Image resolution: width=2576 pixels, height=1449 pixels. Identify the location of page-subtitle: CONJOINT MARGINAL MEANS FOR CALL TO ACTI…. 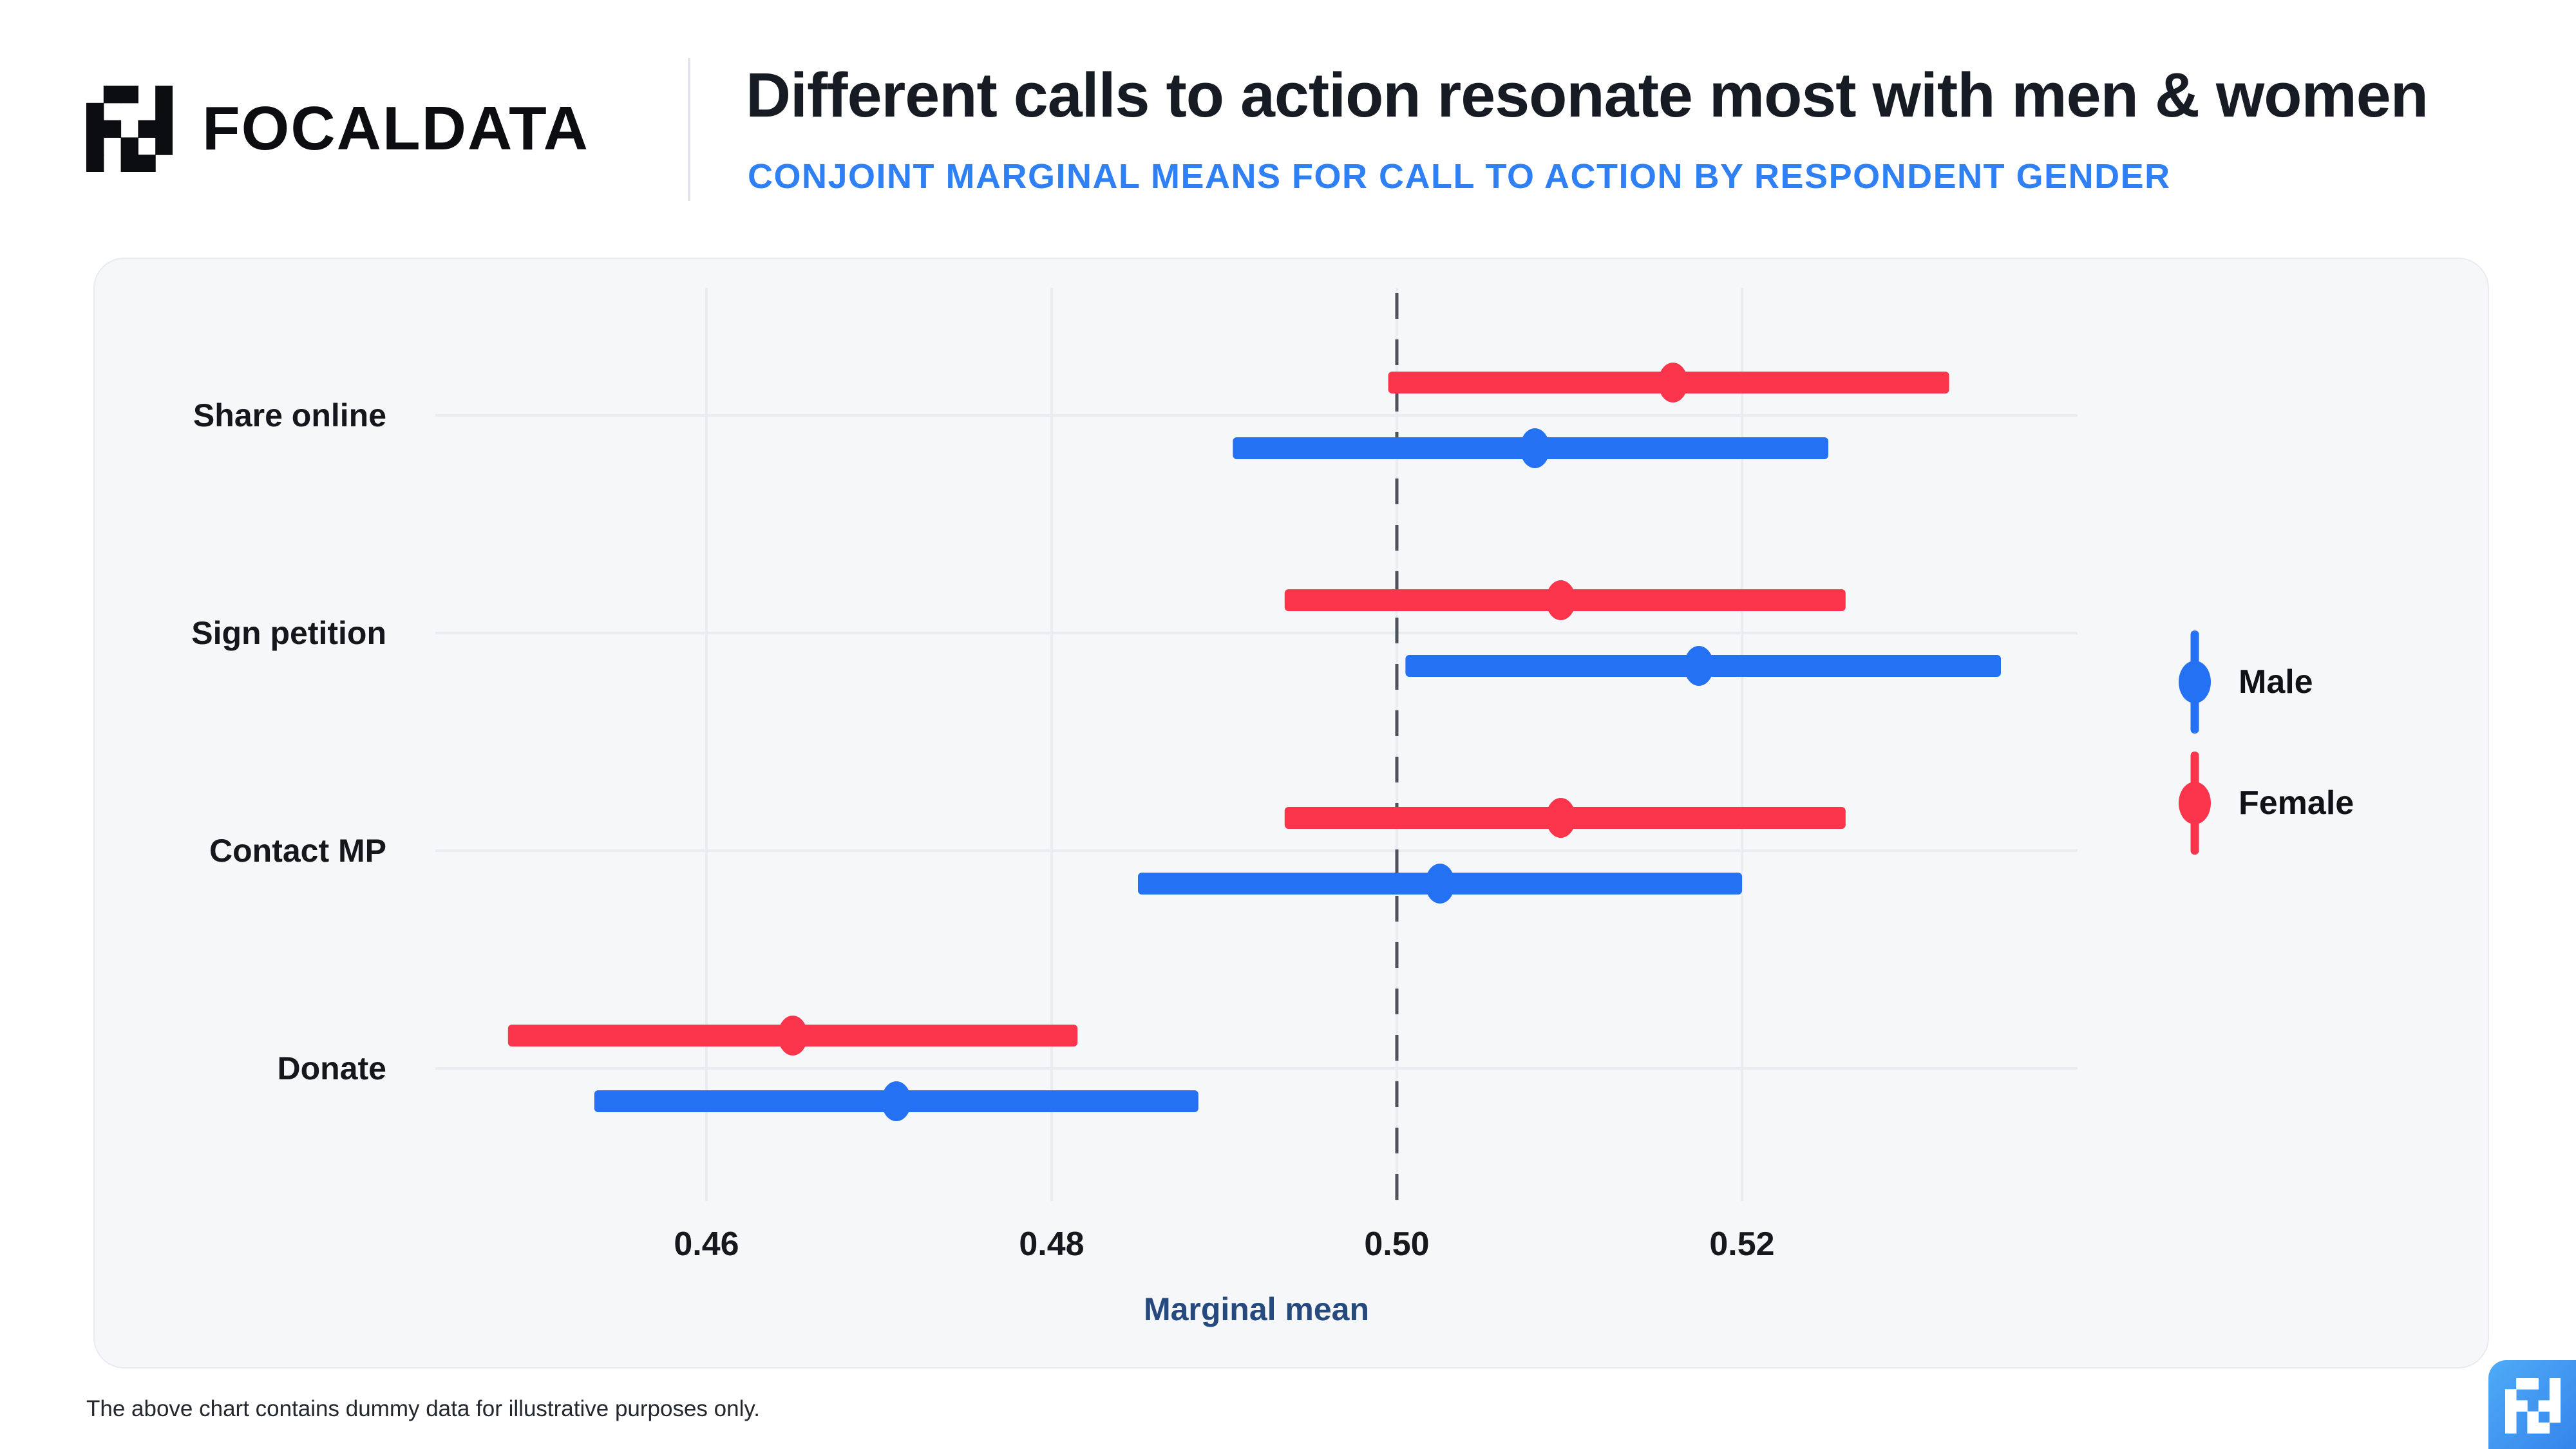
(1459, 176).